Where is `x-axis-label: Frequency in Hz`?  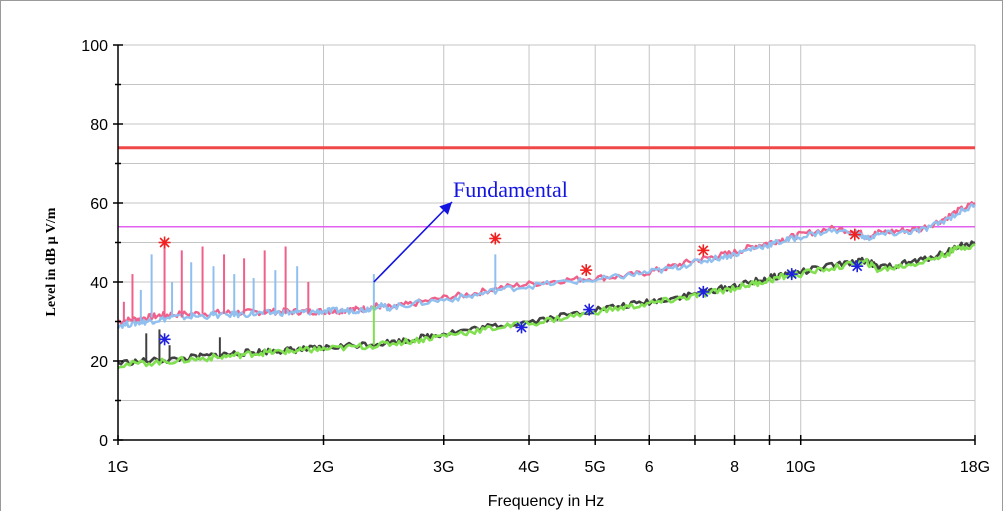 x-axis-label: Frequency in Hz is located at coordinates (546, 501).